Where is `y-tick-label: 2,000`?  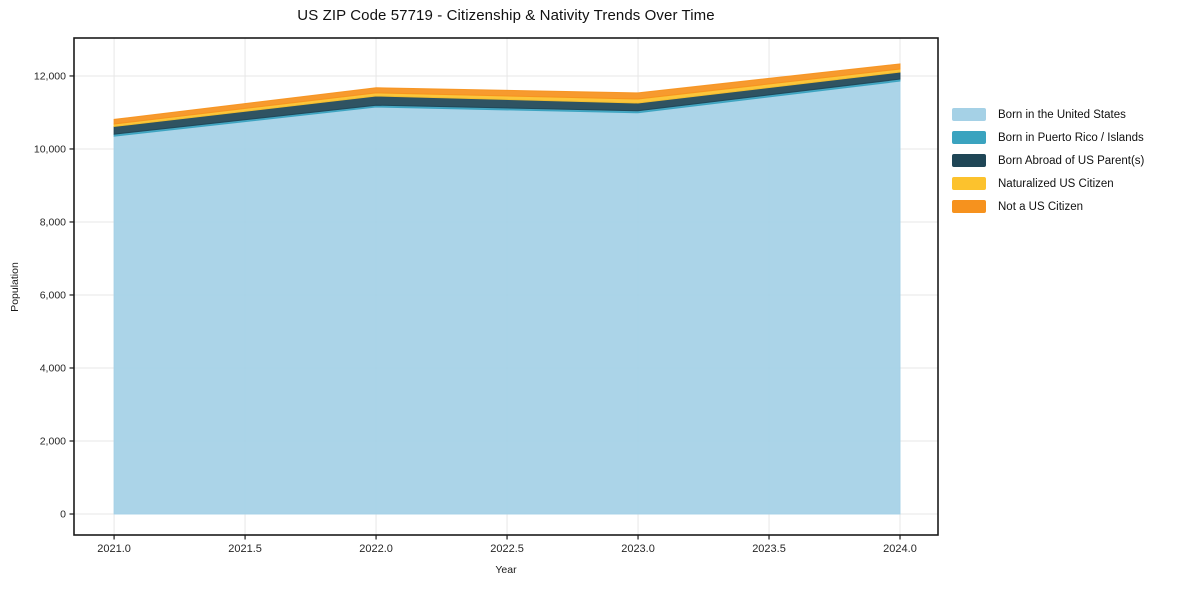
y-tick-label: 2,000 is located at coordinates (53, 442).